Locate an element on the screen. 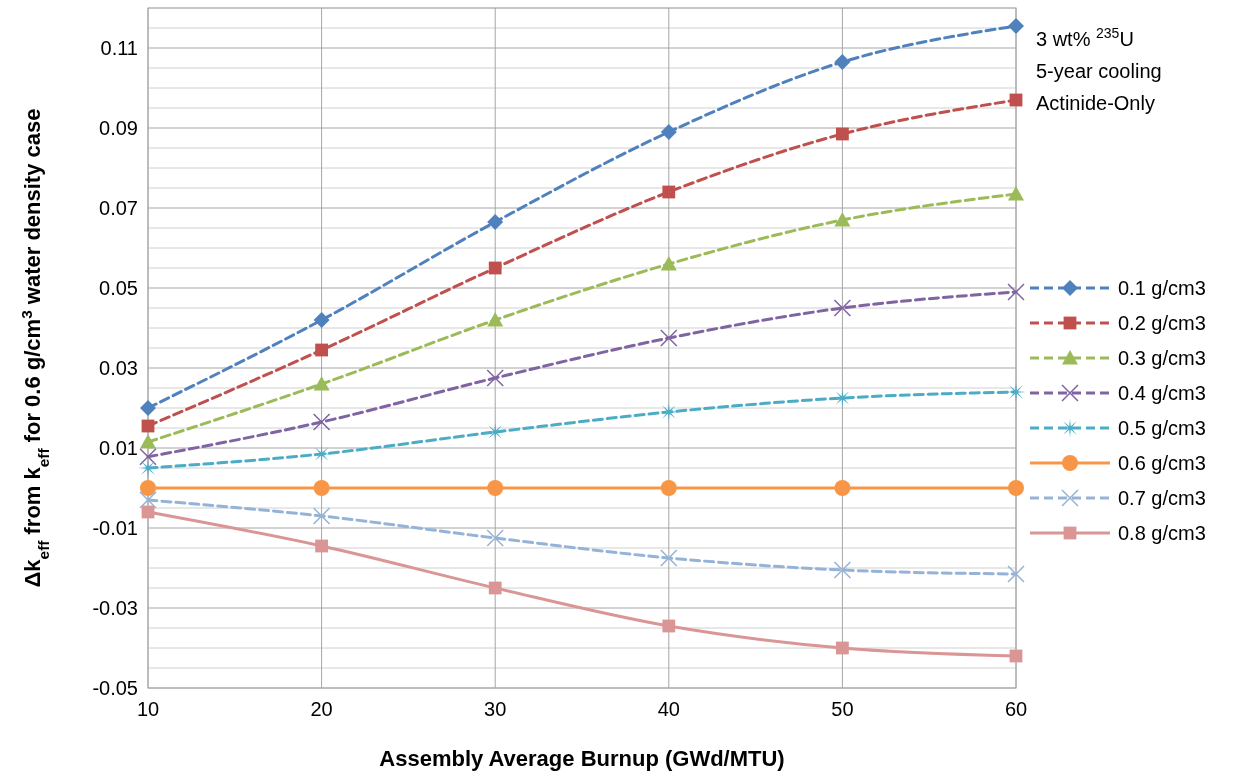 The height and width of the screenshot is (776, 1239). legend-label: 0.5 g/cm3 is located at coordinates (1162, 428).